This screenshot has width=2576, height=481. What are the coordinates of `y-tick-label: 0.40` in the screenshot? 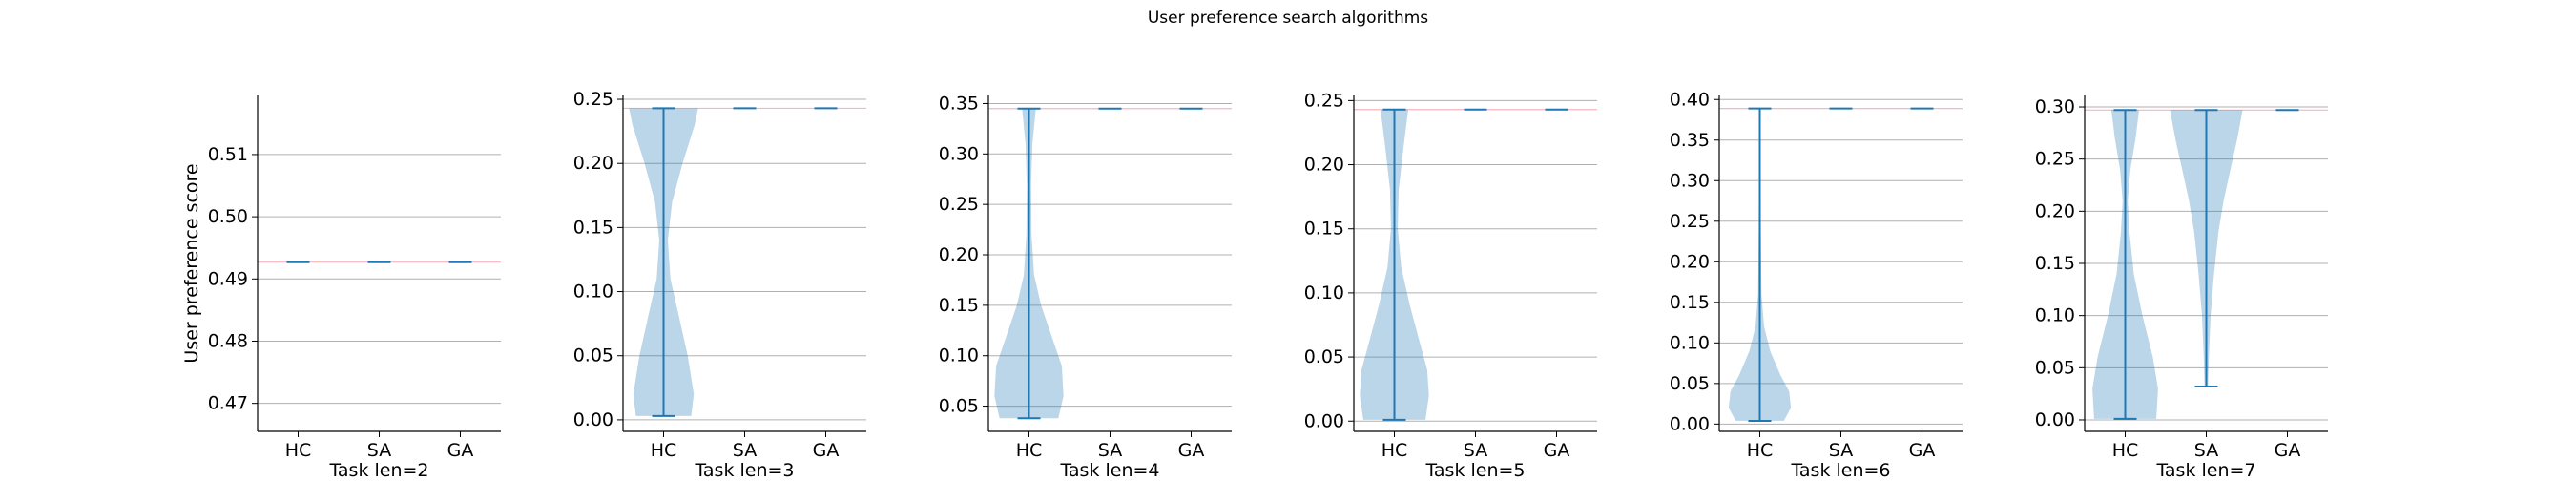 It's located at (1690, 99).